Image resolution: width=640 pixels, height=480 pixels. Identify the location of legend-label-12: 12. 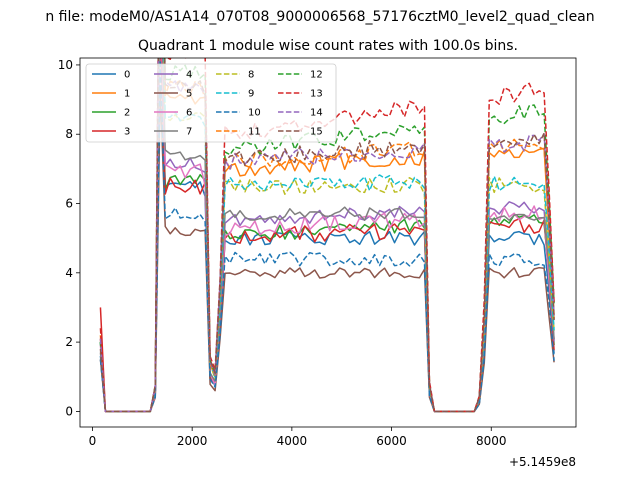
(316, 75).